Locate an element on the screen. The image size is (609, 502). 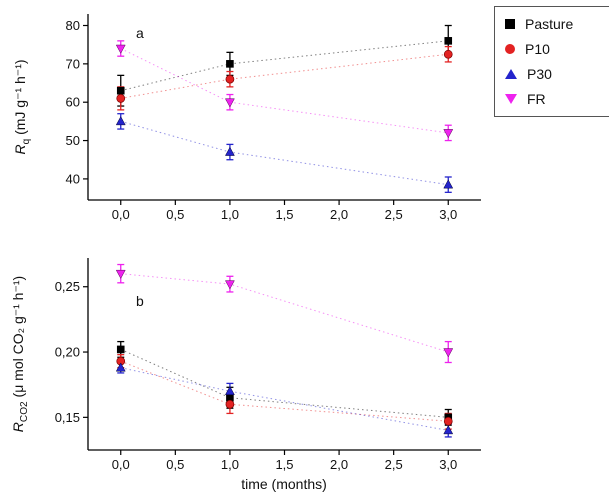
p30-triangle-up-icon is located at coordinates (511, 74).